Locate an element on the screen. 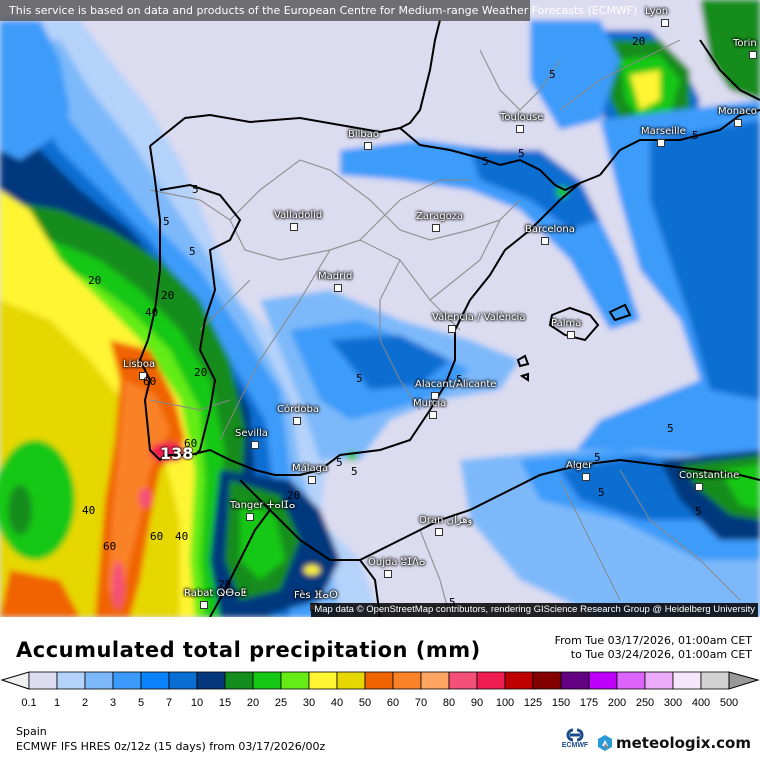  scale-tick-label: 2 is located at coordinates (85, 703).